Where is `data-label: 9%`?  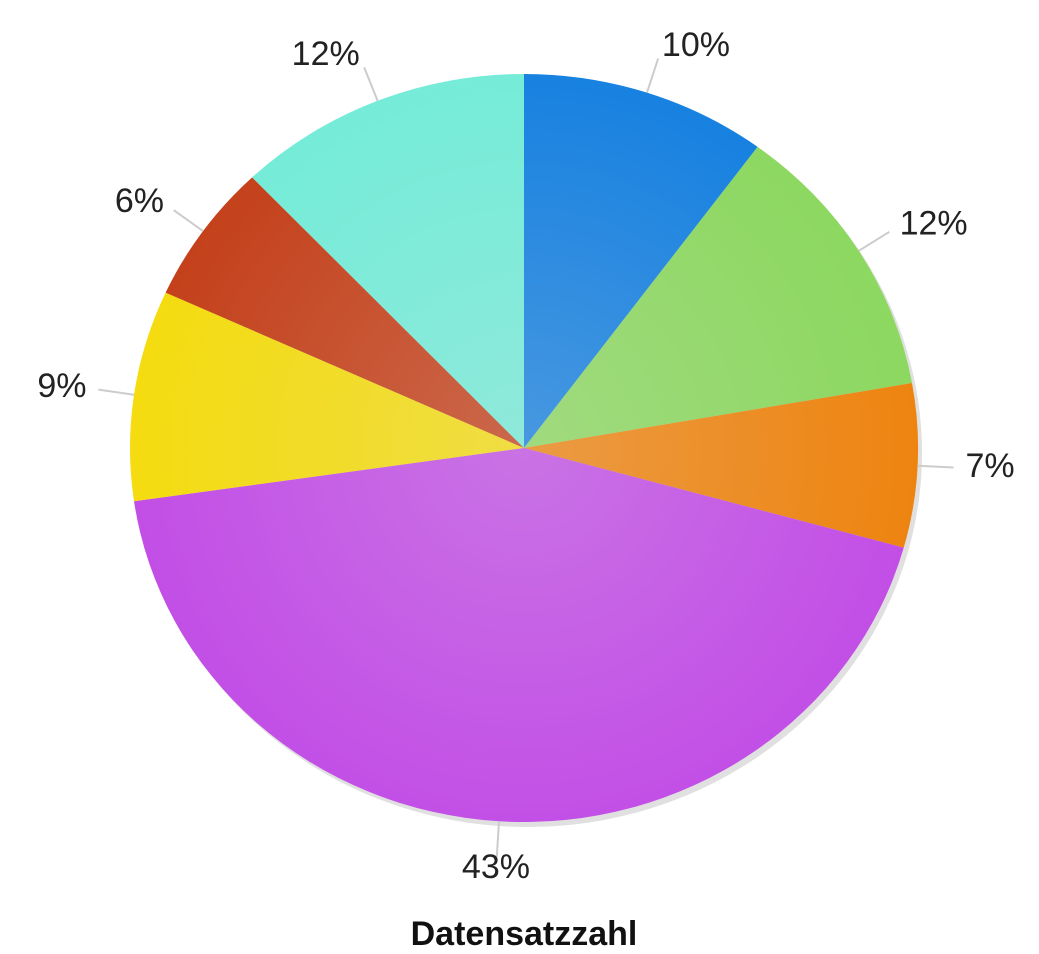
data-label: 9% is located at coordinates (61, 386).